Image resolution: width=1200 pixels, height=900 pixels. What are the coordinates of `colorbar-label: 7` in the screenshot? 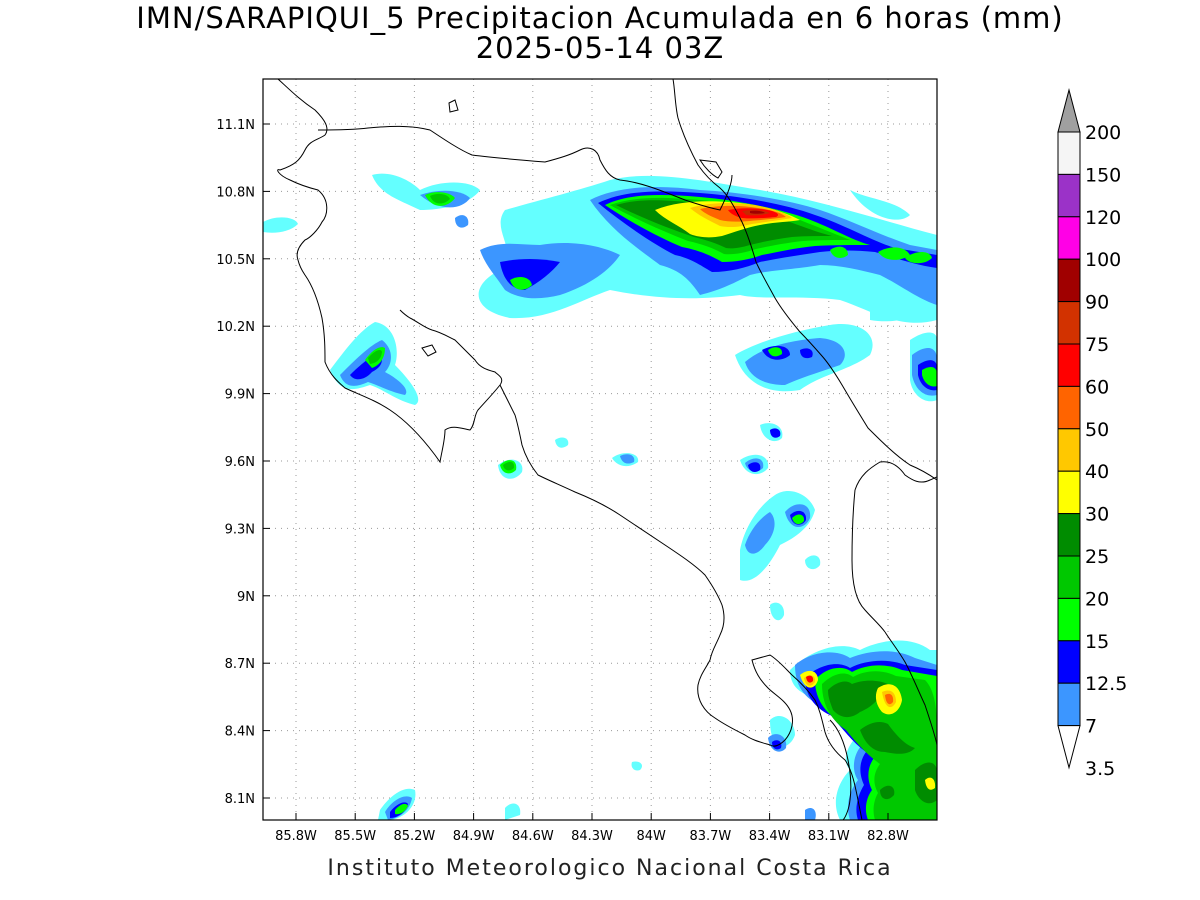 It's located at (1091, 727).